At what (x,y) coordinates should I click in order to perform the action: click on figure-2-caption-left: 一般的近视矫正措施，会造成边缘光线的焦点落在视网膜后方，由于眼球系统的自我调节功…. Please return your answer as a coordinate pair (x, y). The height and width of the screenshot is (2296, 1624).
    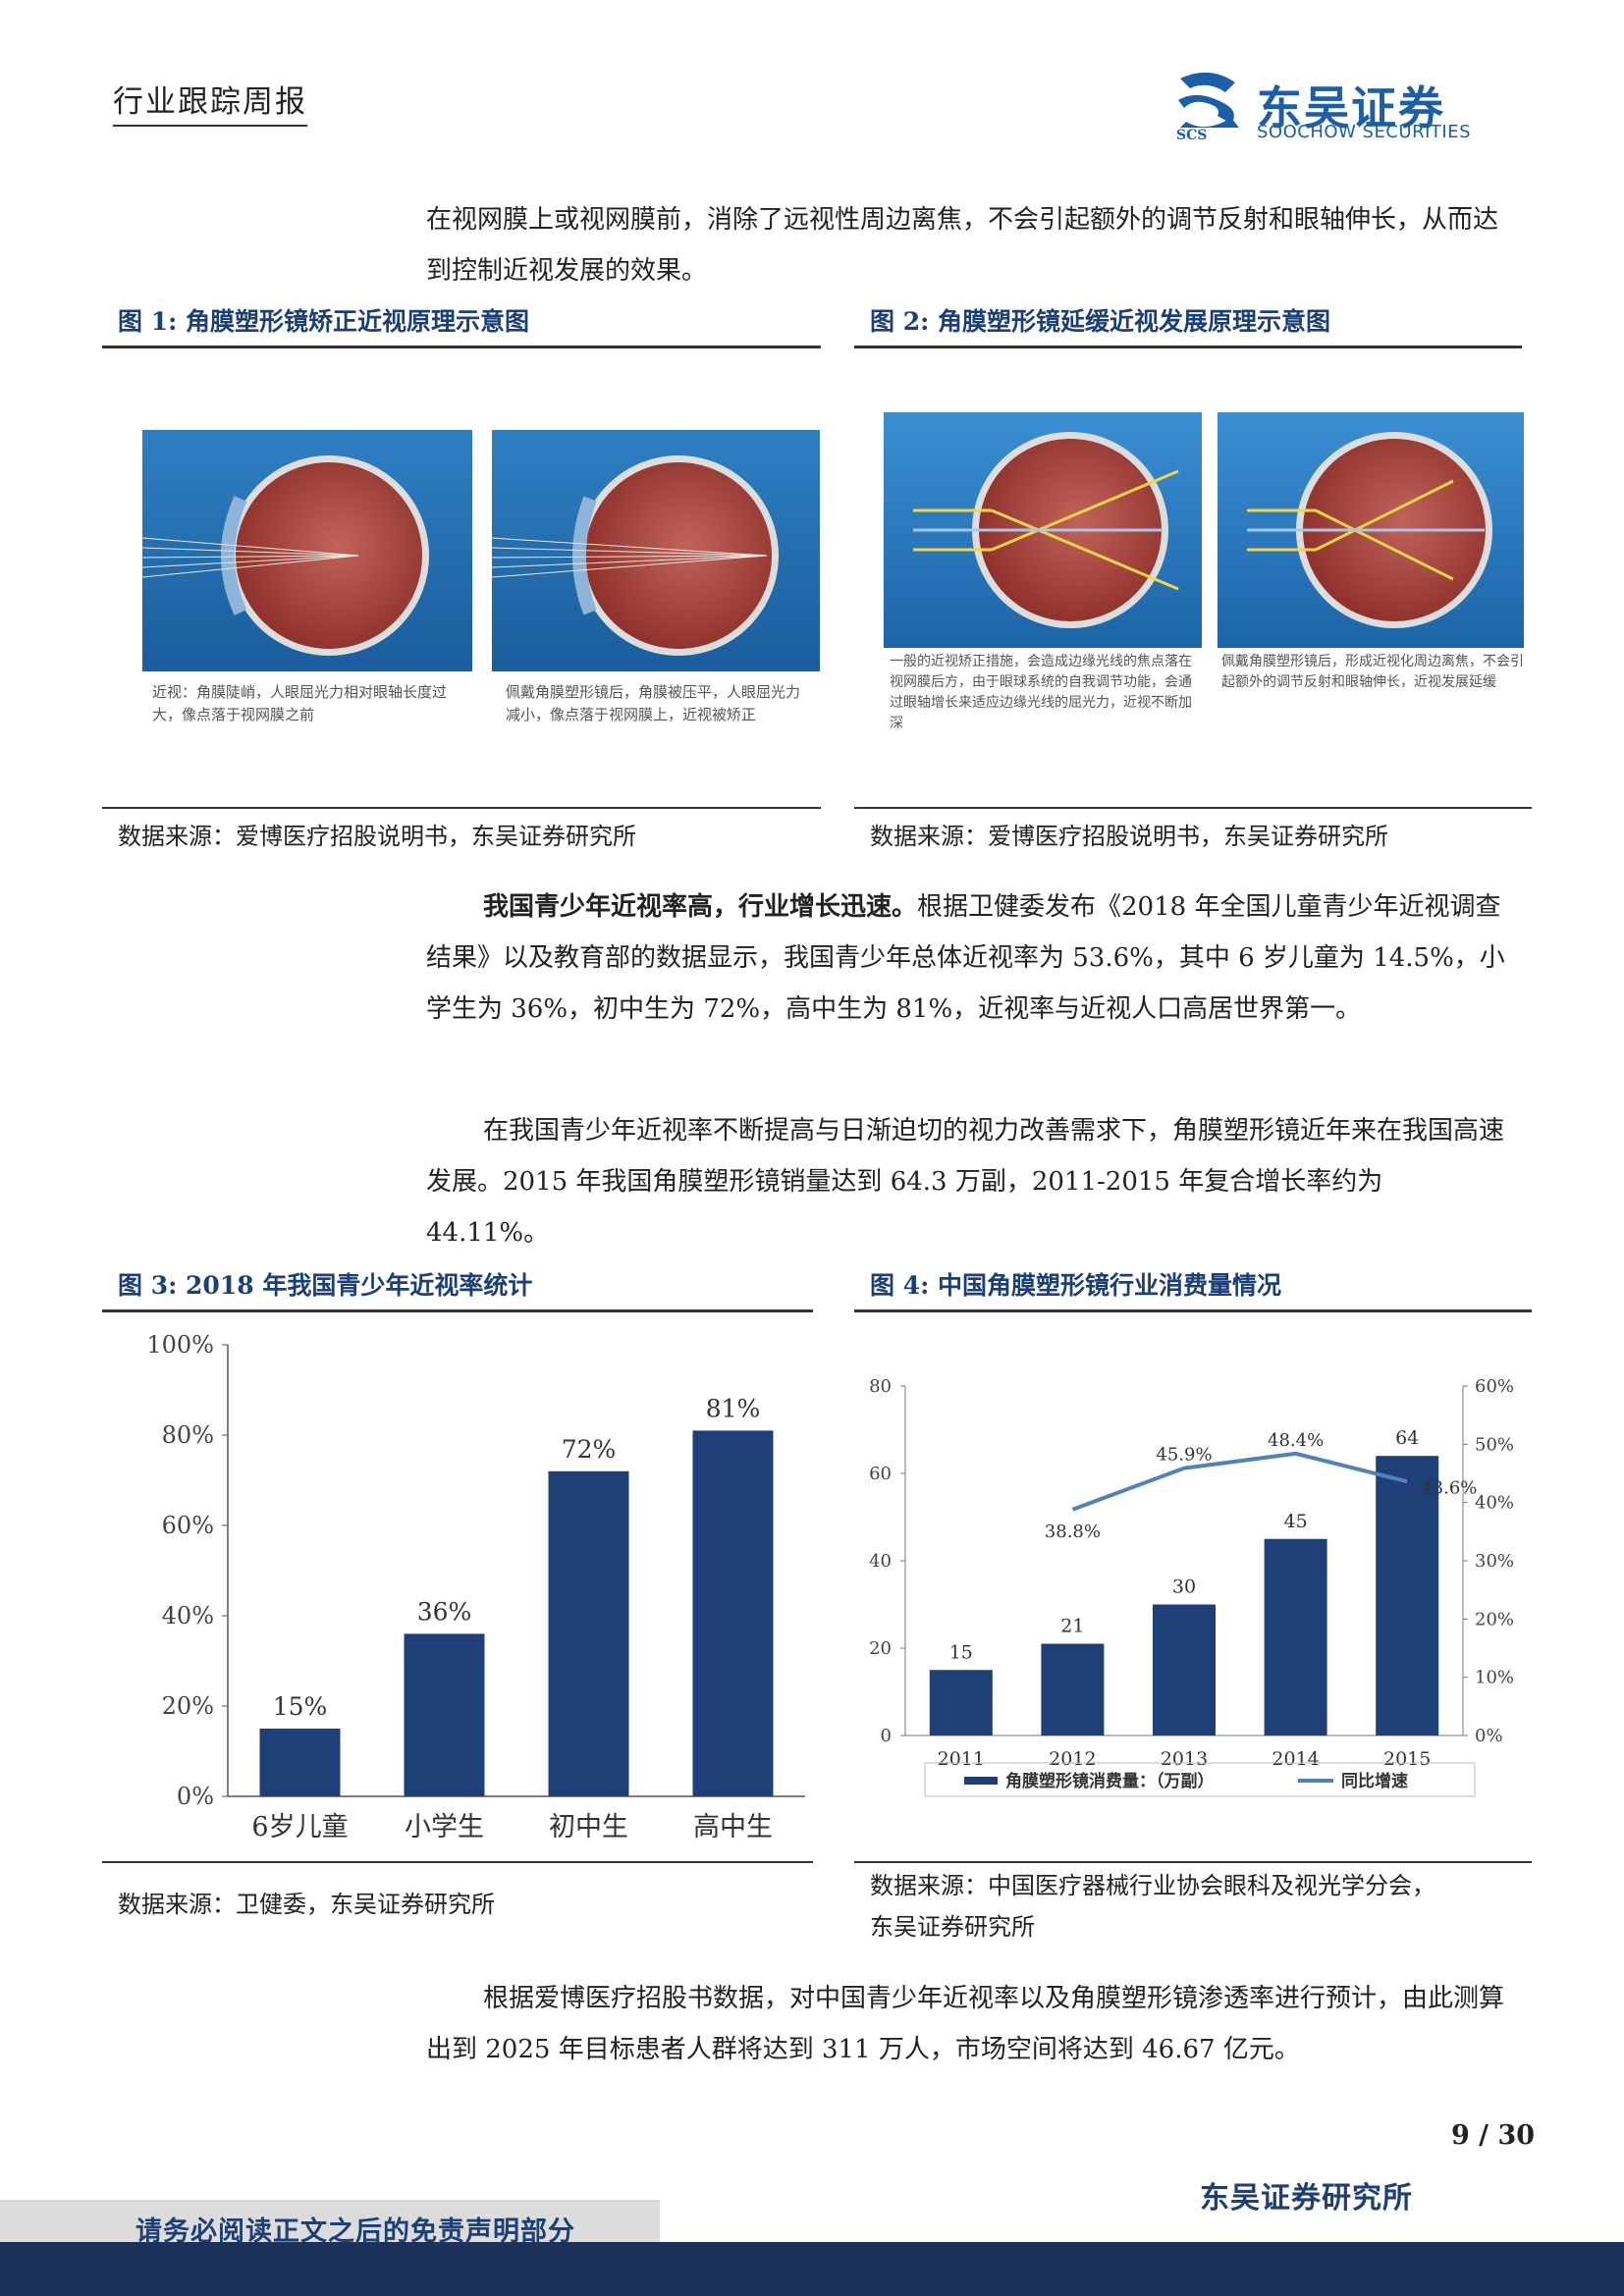
    Looking at the image, I should click on (1041, 692).